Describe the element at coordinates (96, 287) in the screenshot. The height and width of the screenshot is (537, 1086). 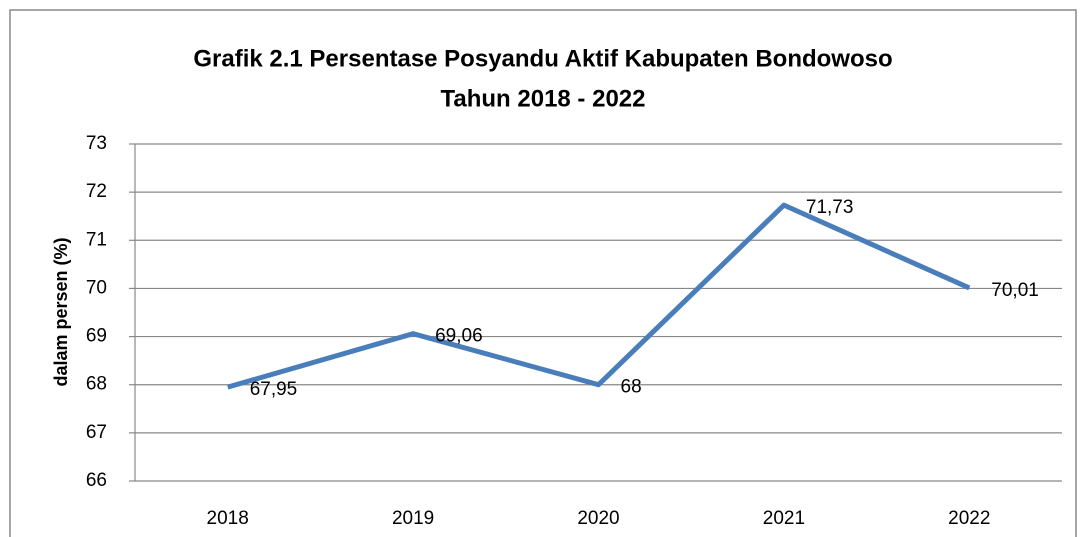
I see `y-tick-label: 70` at that location.